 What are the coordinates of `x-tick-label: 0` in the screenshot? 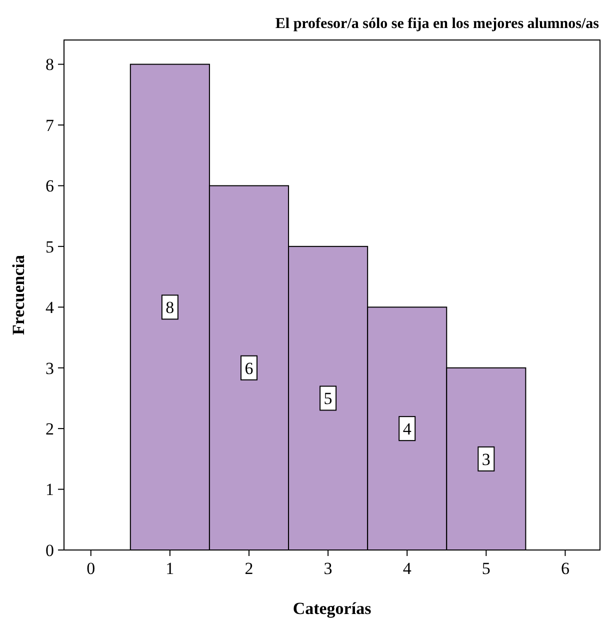 It's located at (91, 568).